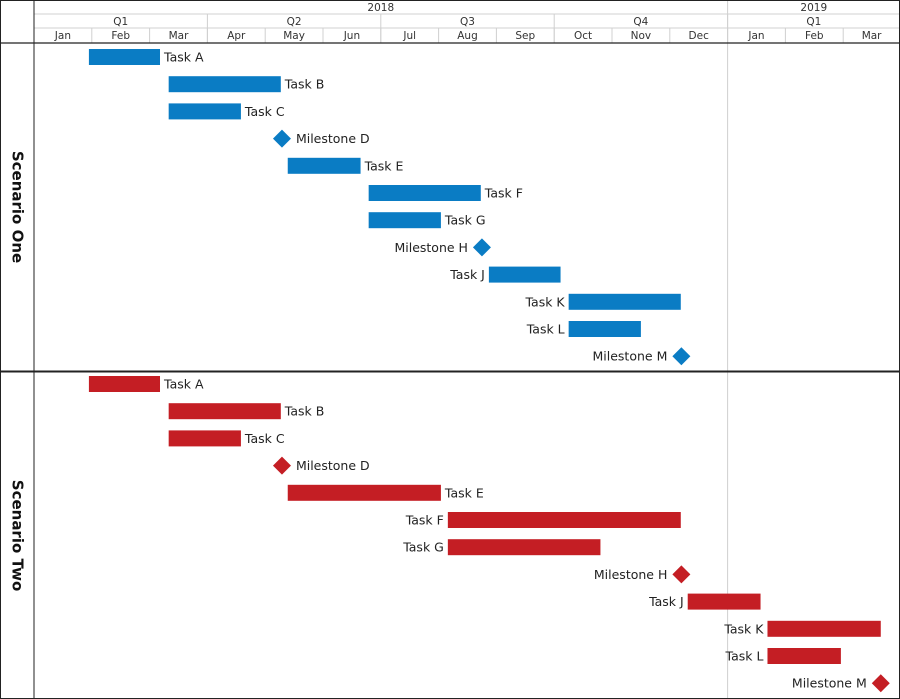 The height and width of the screenshot is (699, 900). I want to click on month-label: Nov, so click(641, 36).